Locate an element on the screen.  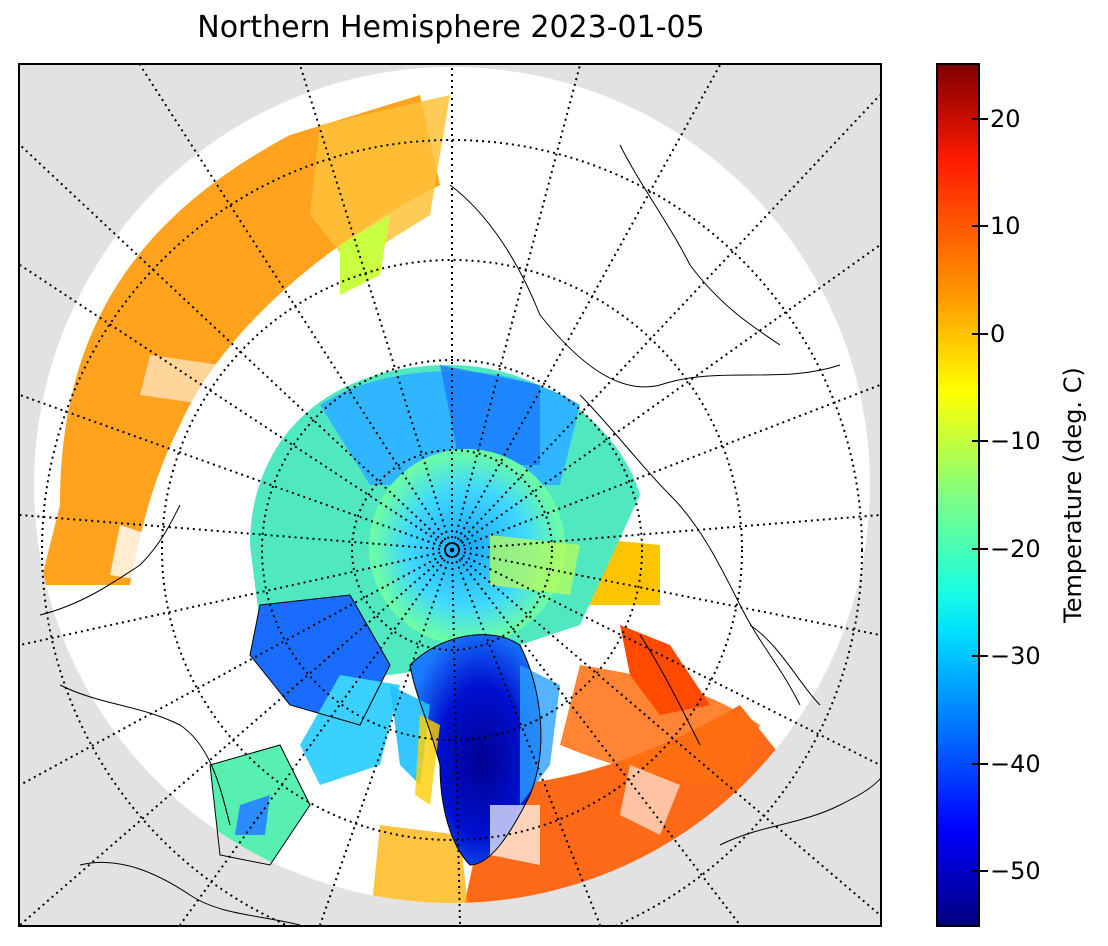
map-title: Northern Hemisphere 2023-01-05 is located at coordinates (451, 27).